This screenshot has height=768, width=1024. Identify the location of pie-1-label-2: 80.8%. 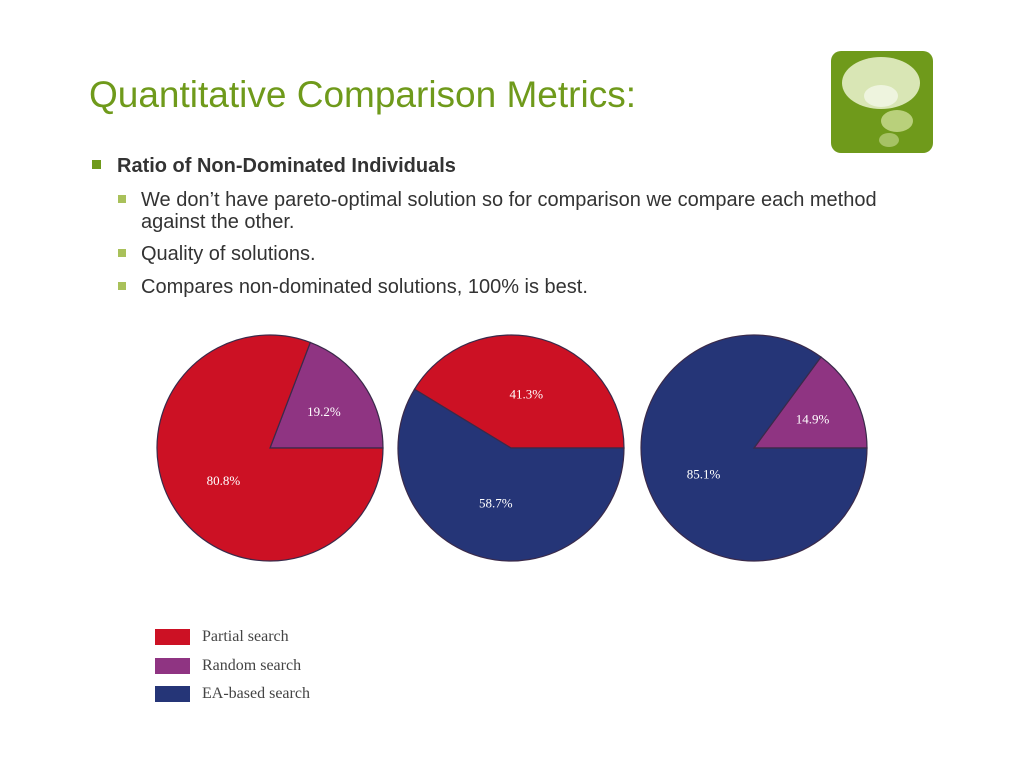
(224, 480).